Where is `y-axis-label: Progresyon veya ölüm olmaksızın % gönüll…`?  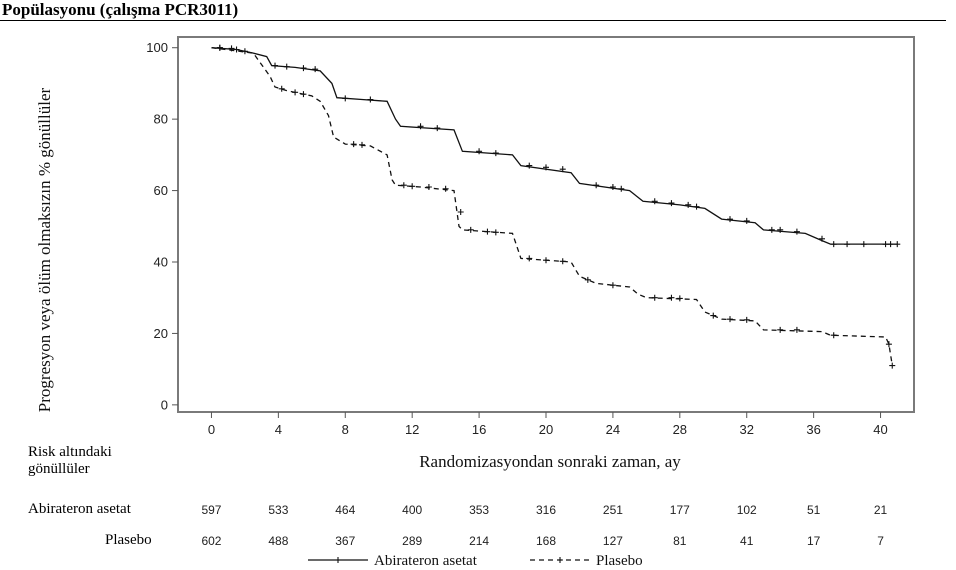 y-axis-label: Progresyon veya ölüm olmaksızın % gönüll… is located at coordinates (44, 249).